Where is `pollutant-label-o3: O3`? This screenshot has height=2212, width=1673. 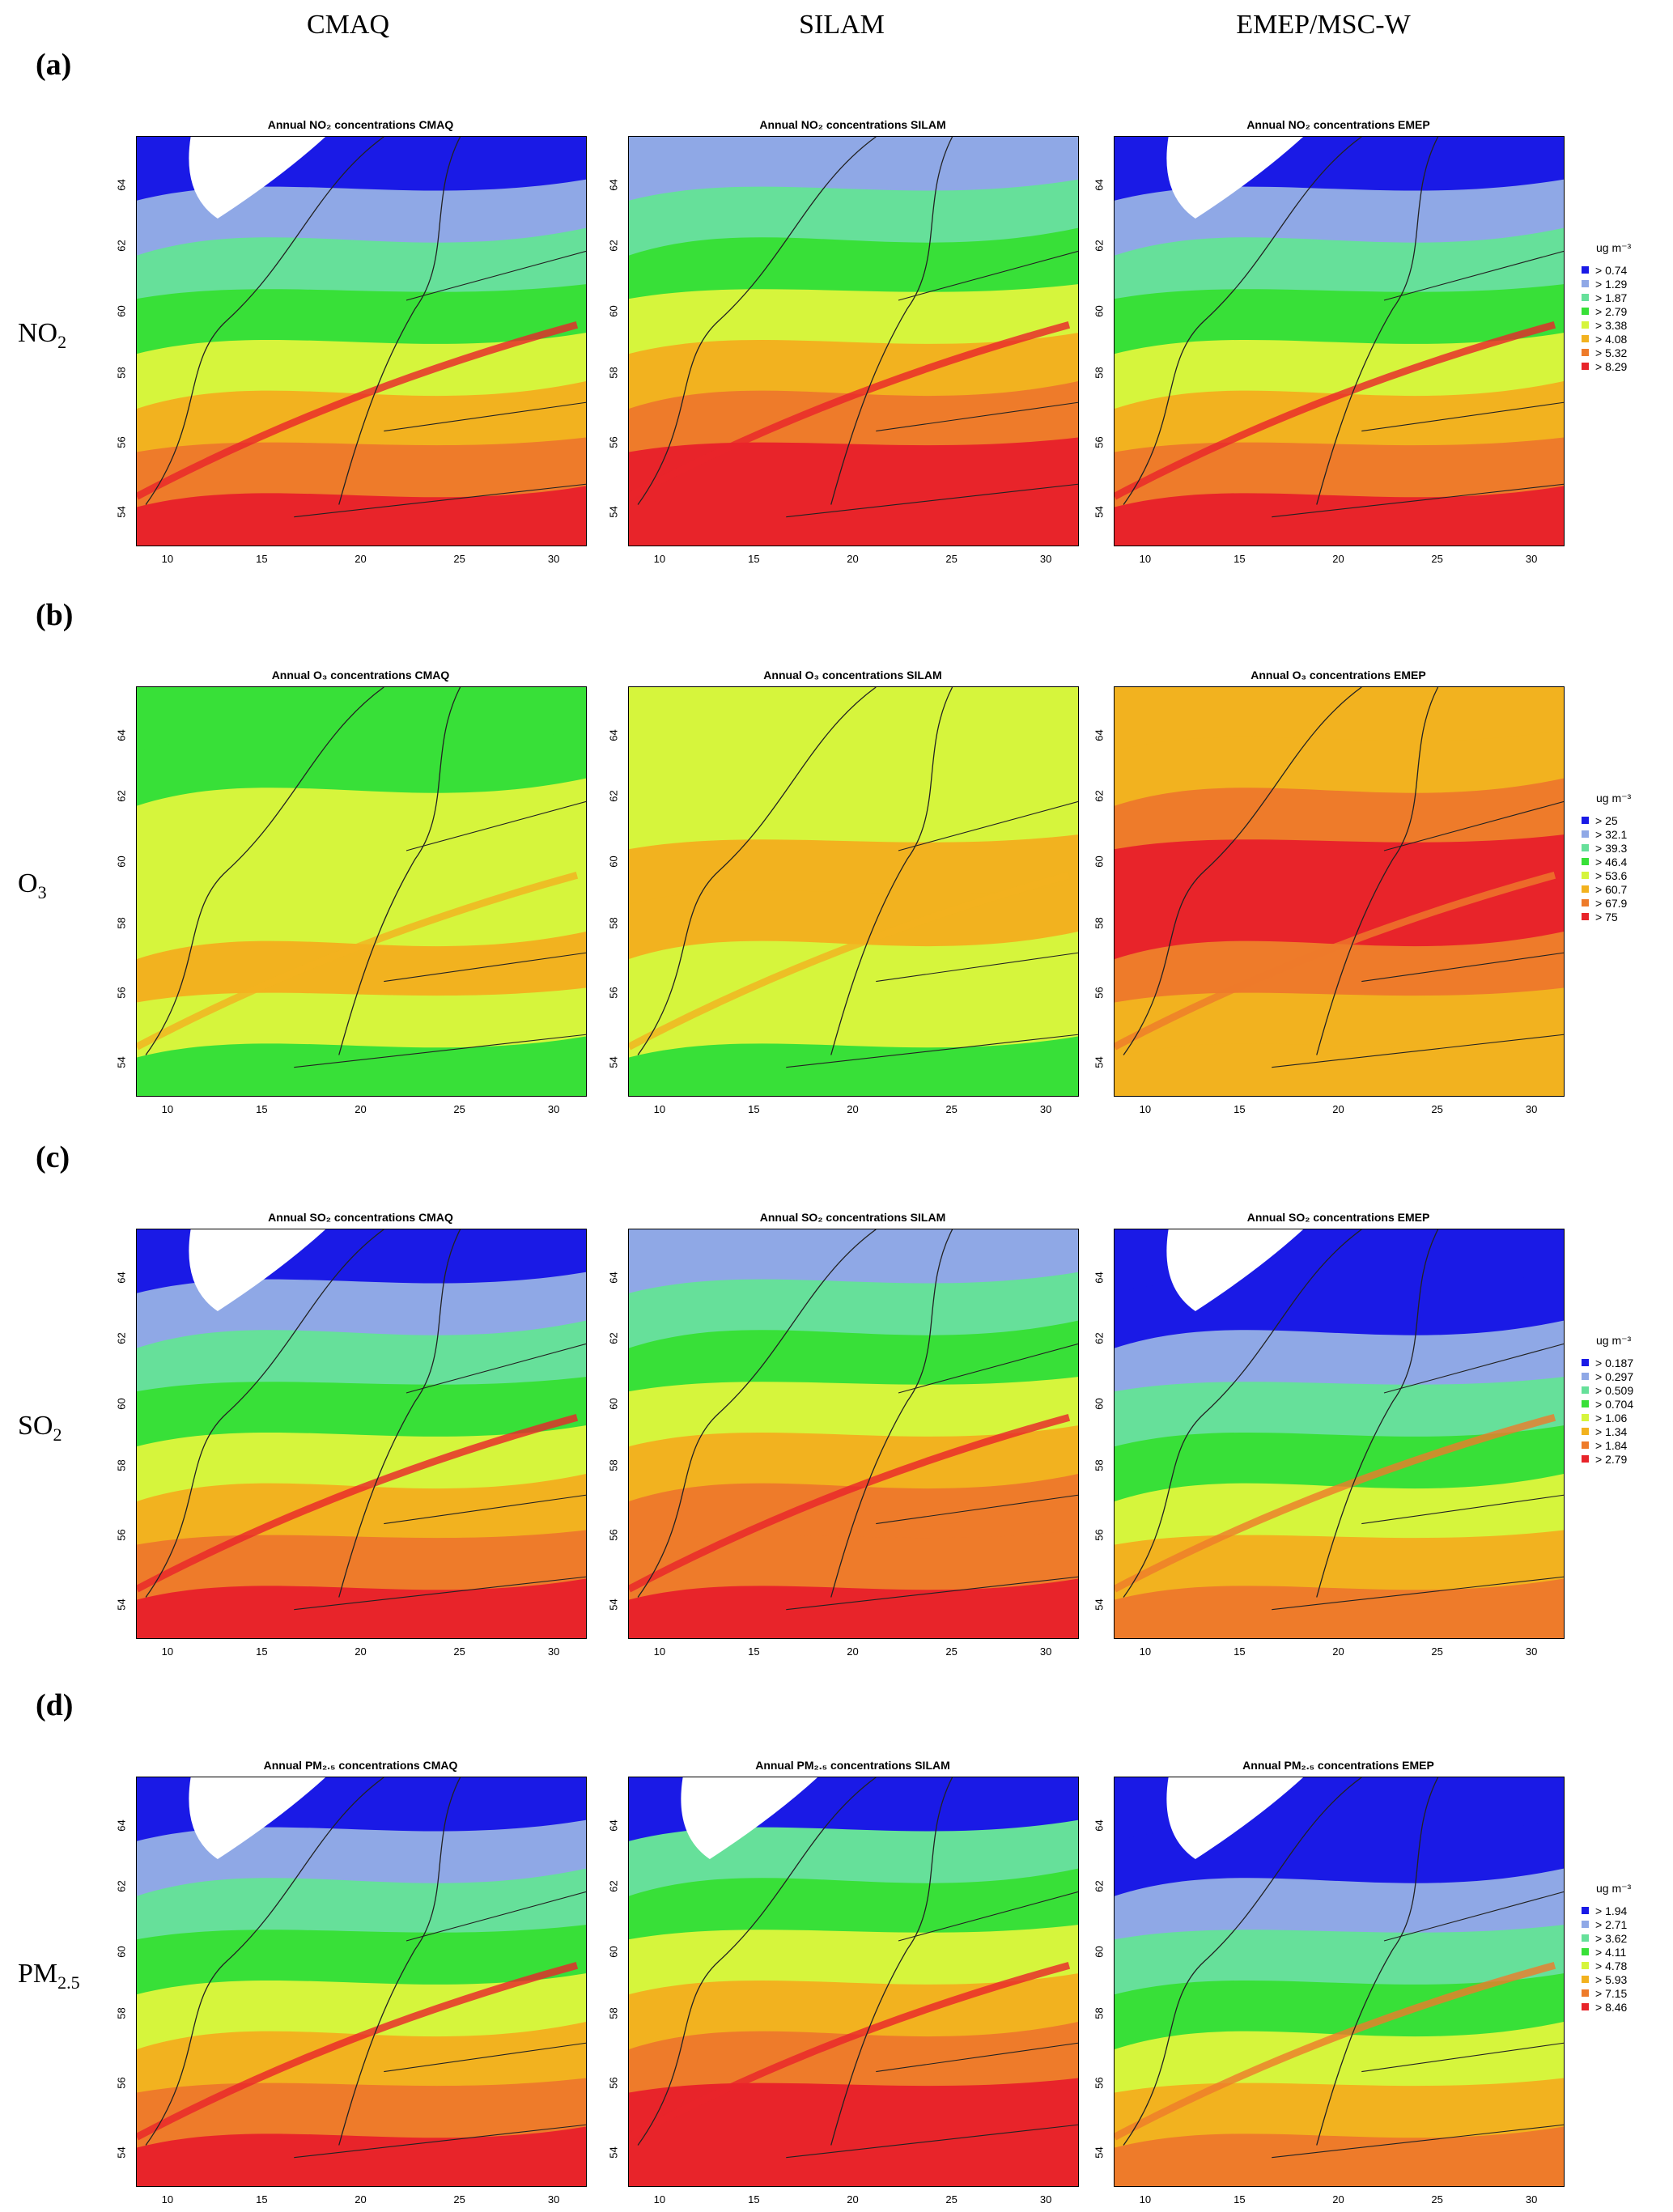
pollutant-label-o3: O3 is located at coordinates (33, 885).